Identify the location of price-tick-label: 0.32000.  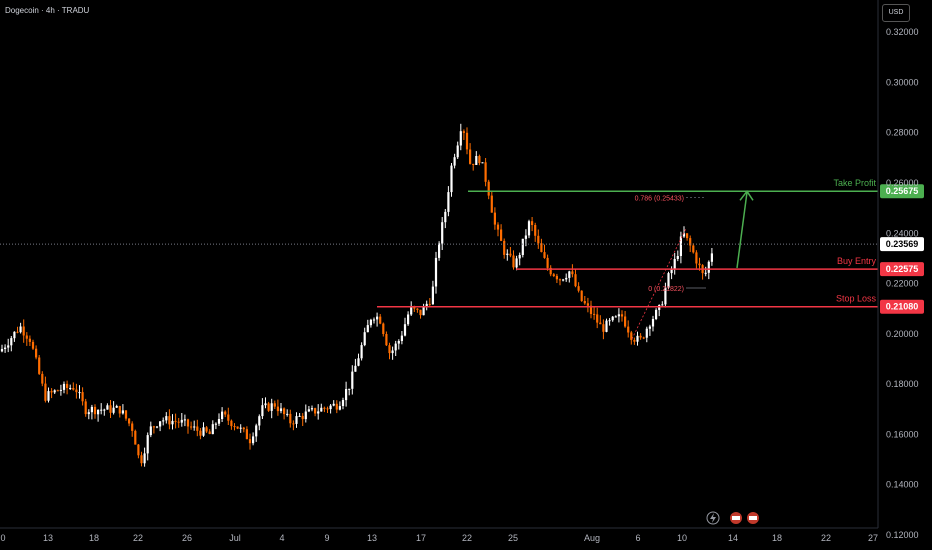
(902, 32).